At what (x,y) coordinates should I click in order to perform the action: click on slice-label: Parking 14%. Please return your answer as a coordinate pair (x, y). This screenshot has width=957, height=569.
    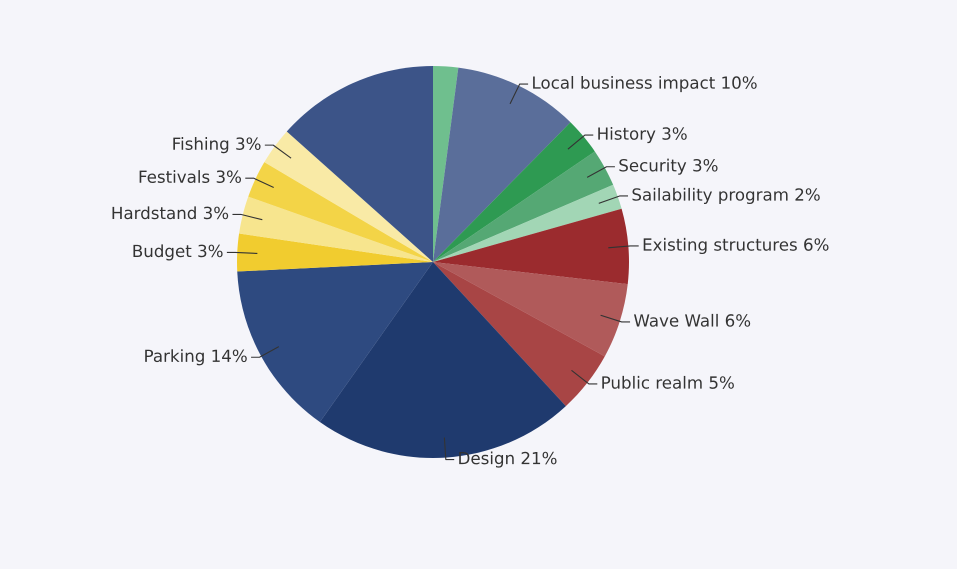
    Looking at the image, I should click on (196, 357).